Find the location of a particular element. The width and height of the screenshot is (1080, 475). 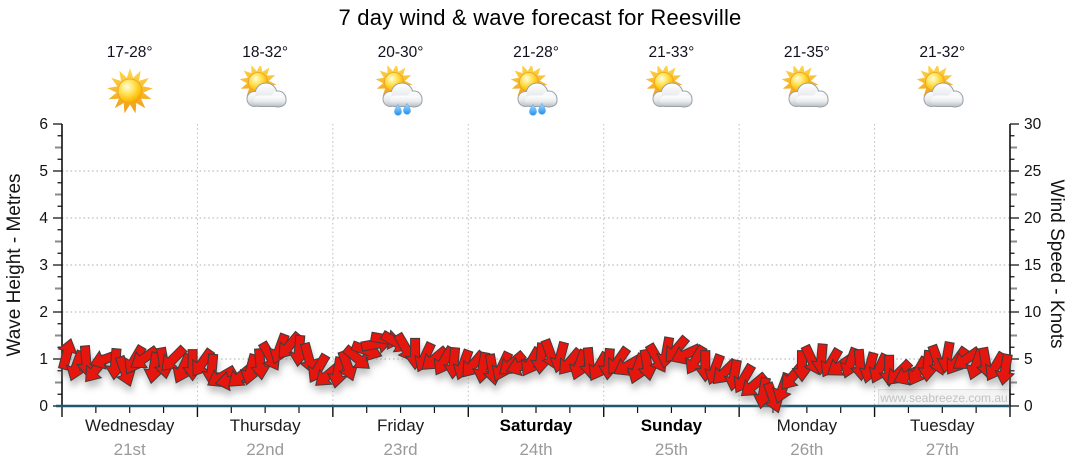

left-axis-tick-label: 6 is located at coordinates (43, 124).